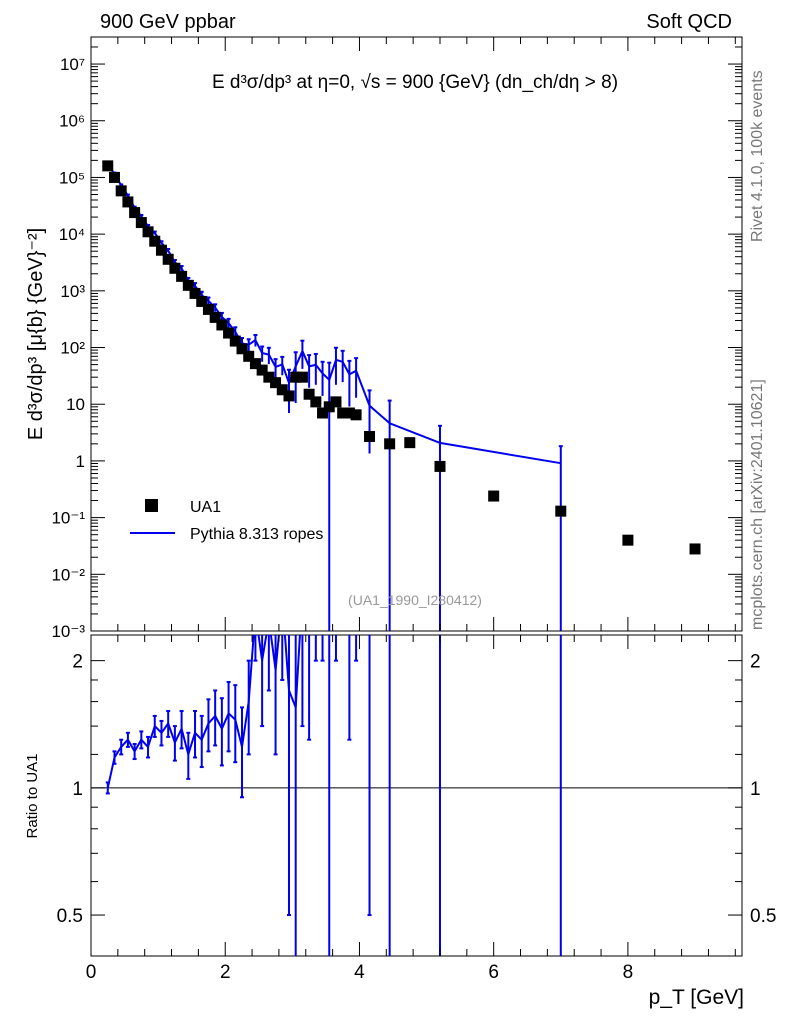 The image size is (786, 1024). What do you see at coordinates (36, 334) in the screenshot?
I see `y-axis-label-main: E d³σ/dp³ [μ{b} {GeV}⁻²]` at bounding box center [36, 334].